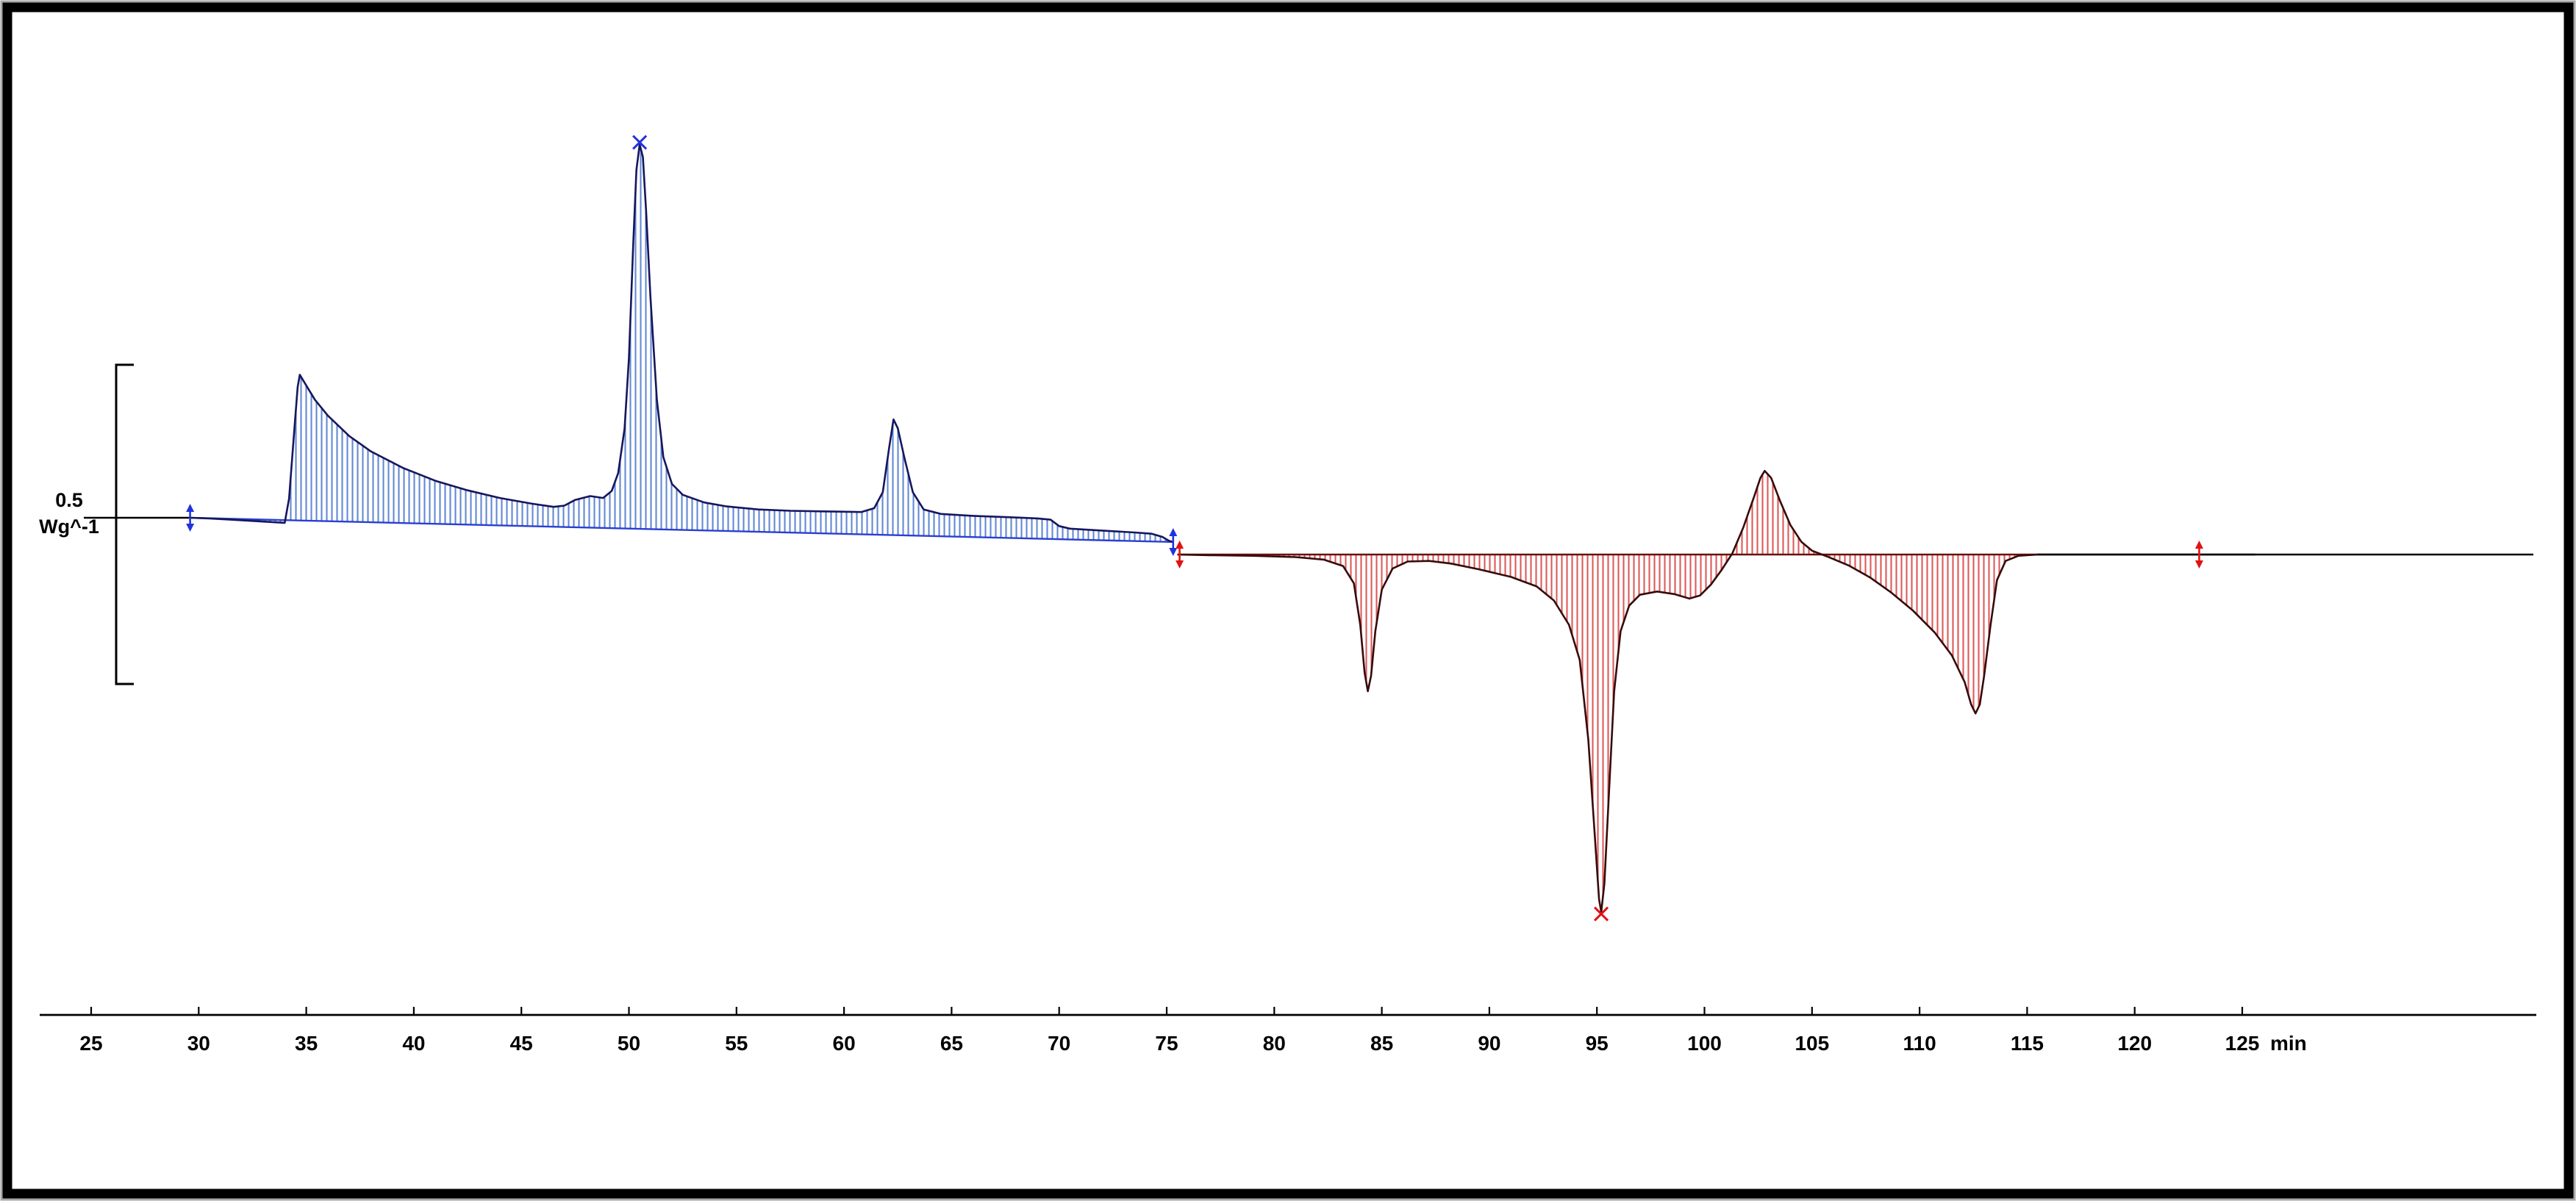  I want to click on x-tick-label: 30, so click(198, 1043).